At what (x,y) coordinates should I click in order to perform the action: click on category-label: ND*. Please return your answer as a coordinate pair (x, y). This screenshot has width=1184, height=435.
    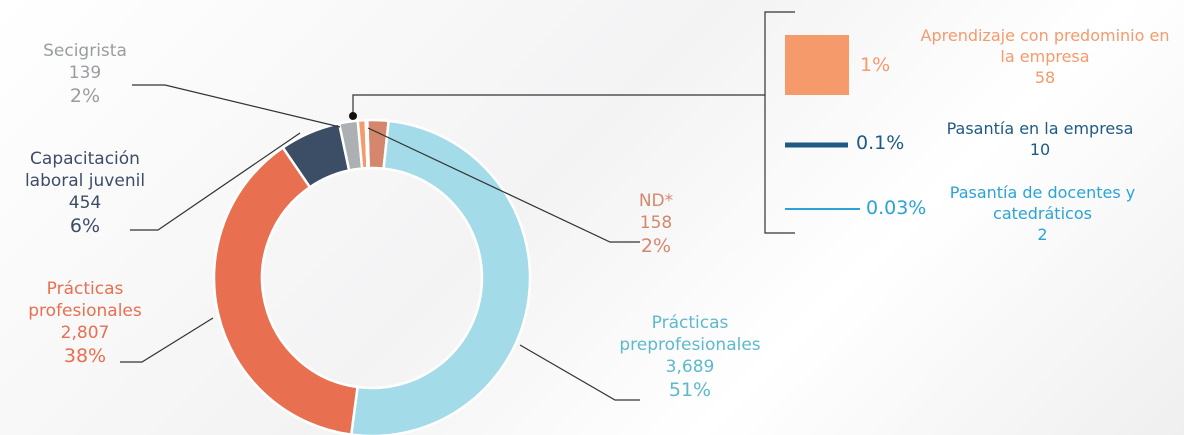
    Looking at the image, I should click on (656, 201).